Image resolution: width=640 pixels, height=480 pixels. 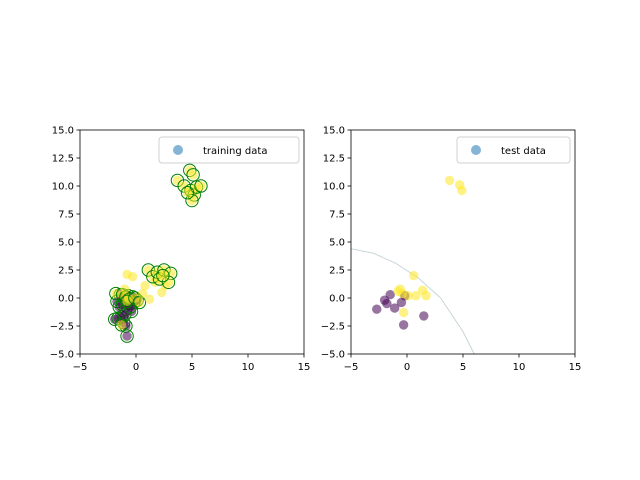 What do you see at coordinates (523, 151) in the screenshot?
I see `legend-label: test data` at bounding box center [523, 151].